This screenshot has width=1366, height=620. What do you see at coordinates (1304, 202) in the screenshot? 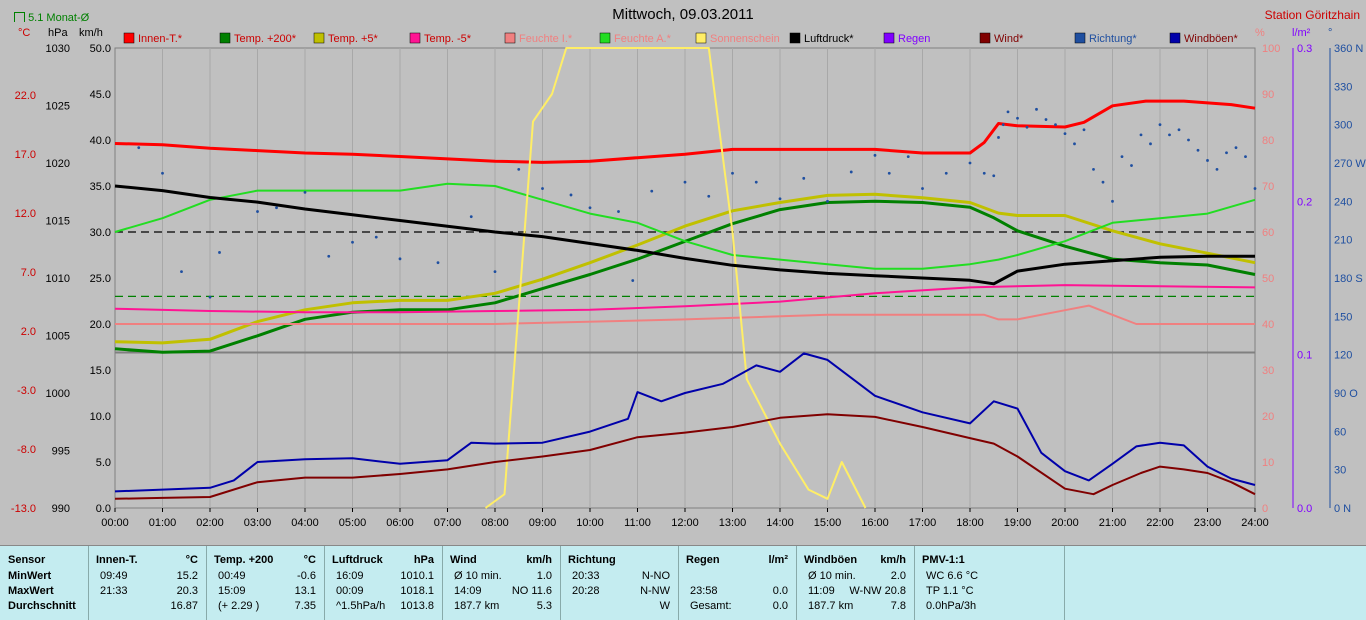
I see `rain-axis-label: 0.2` at bounding box center [1304, 202].